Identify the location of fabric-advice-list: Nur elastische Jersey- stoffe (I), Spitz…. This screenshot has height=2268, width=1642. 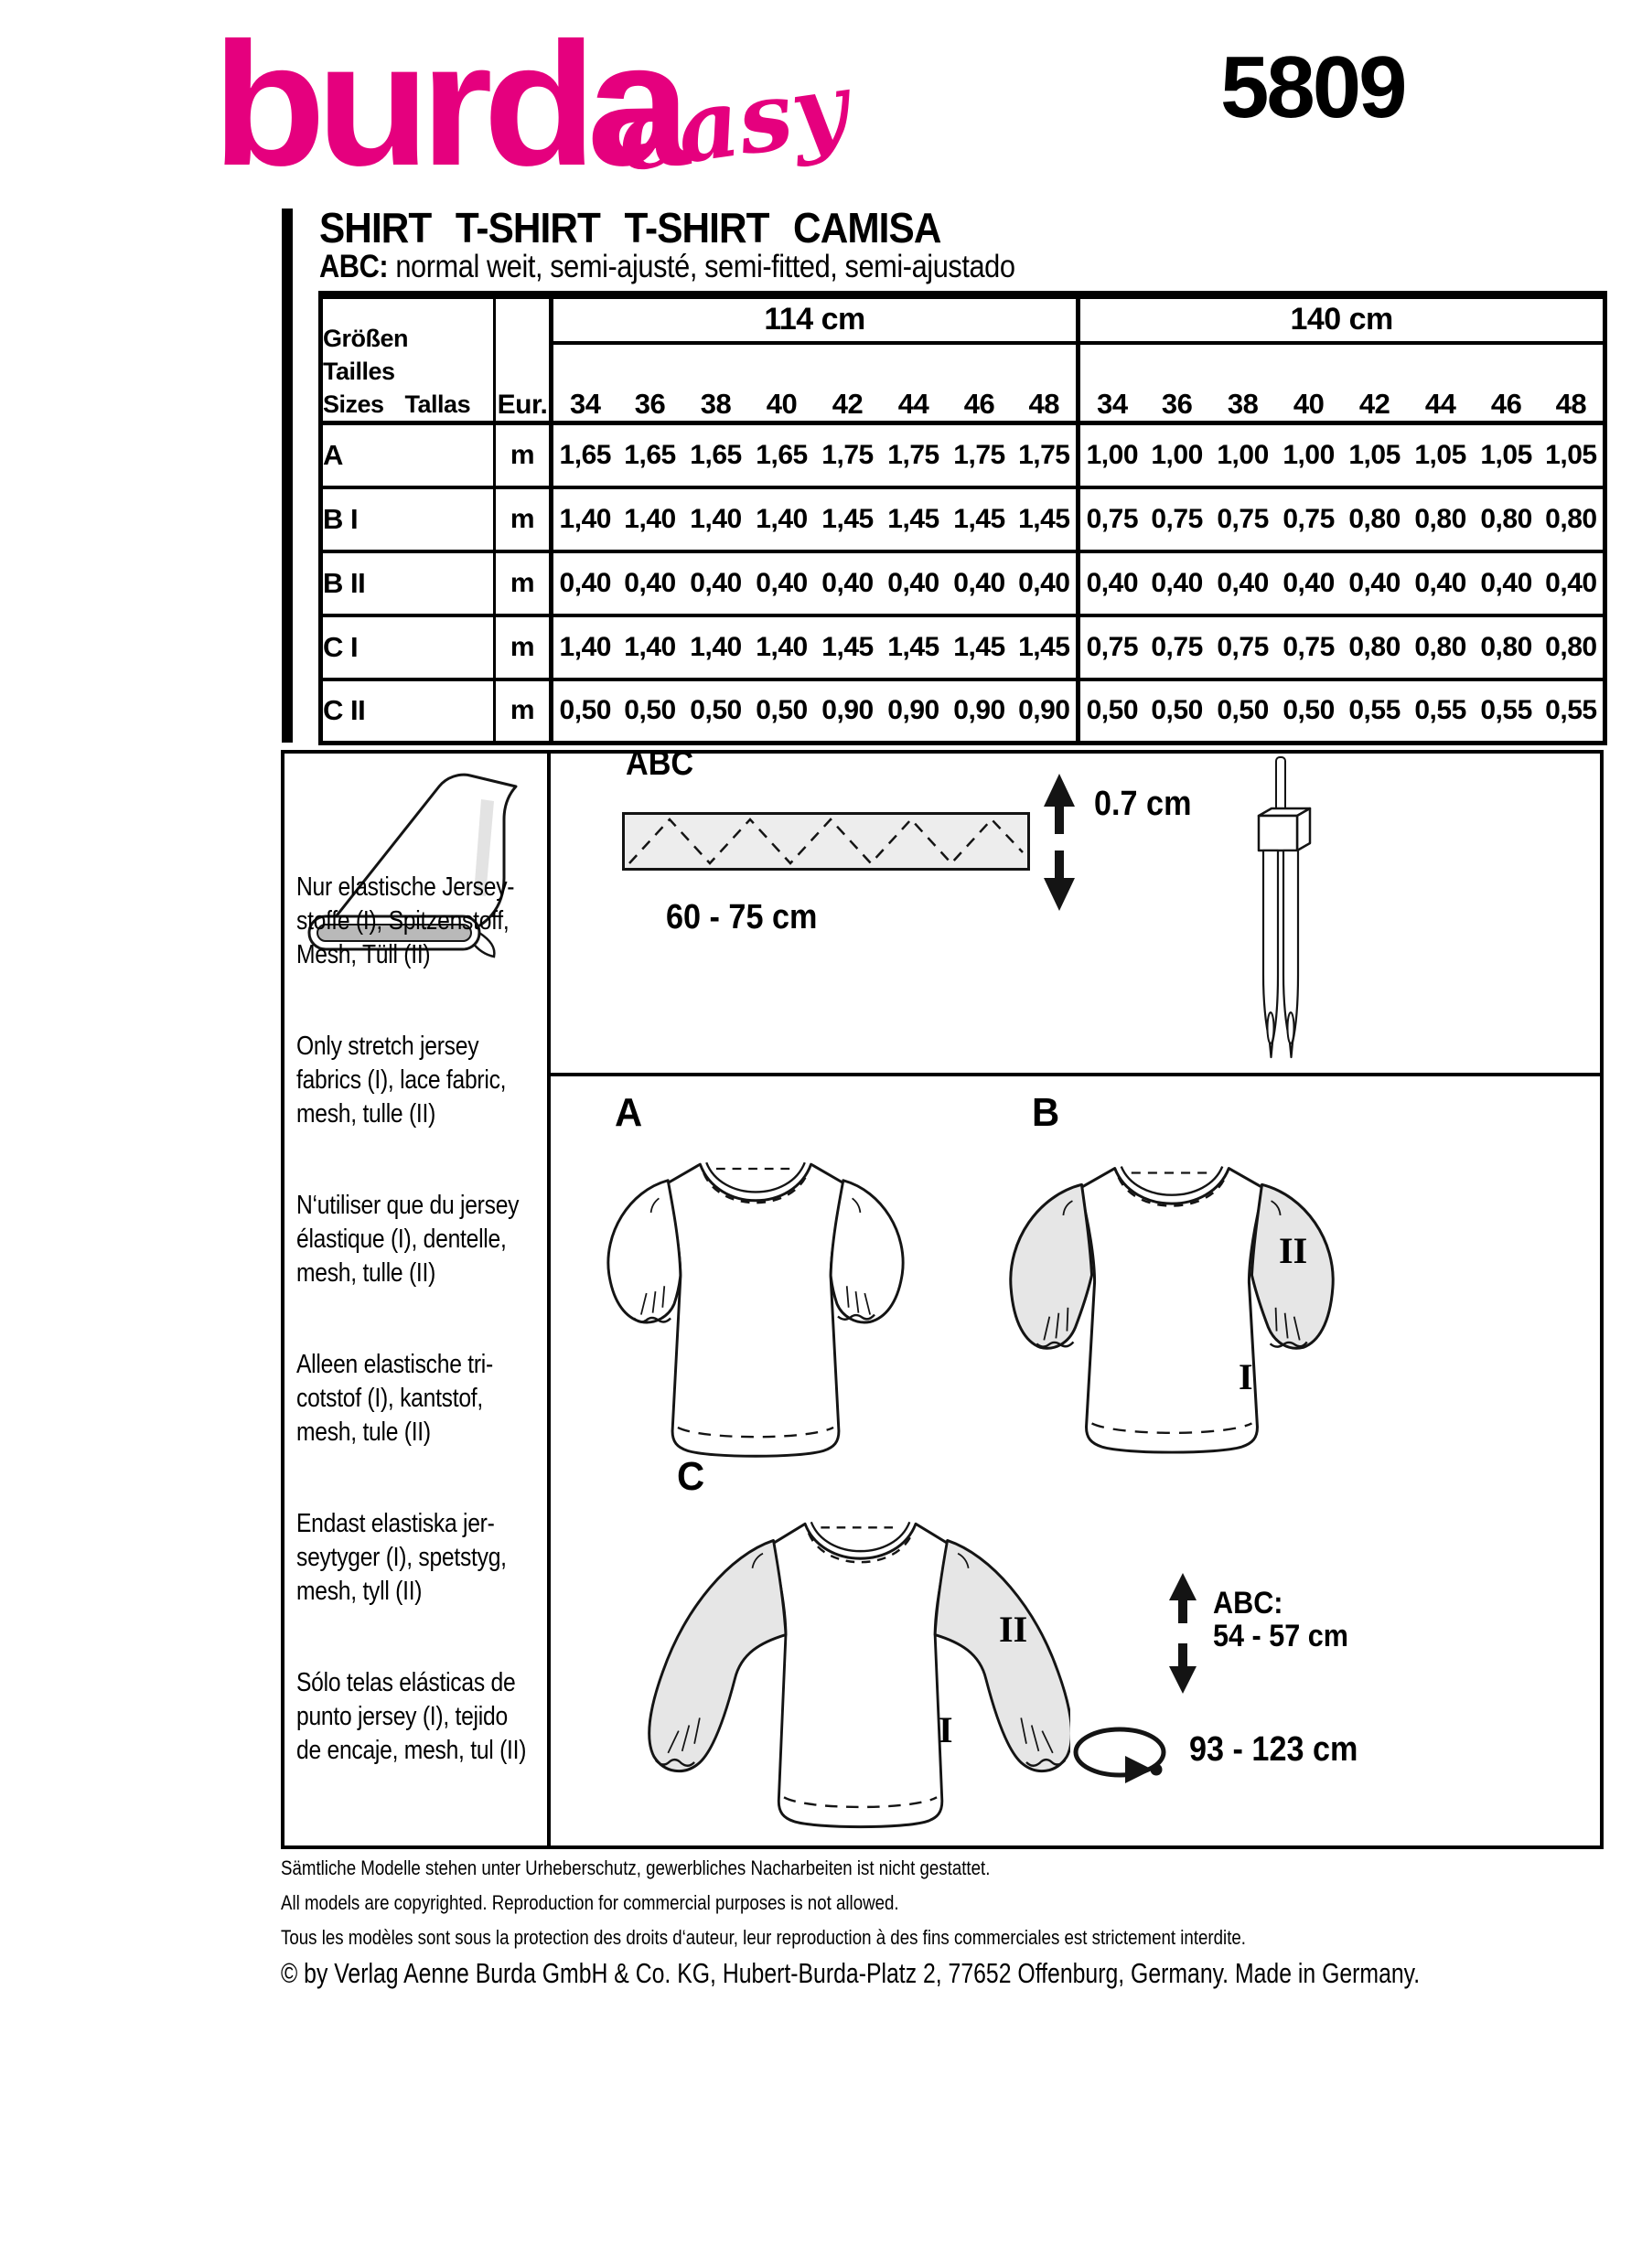
(424, 1348).